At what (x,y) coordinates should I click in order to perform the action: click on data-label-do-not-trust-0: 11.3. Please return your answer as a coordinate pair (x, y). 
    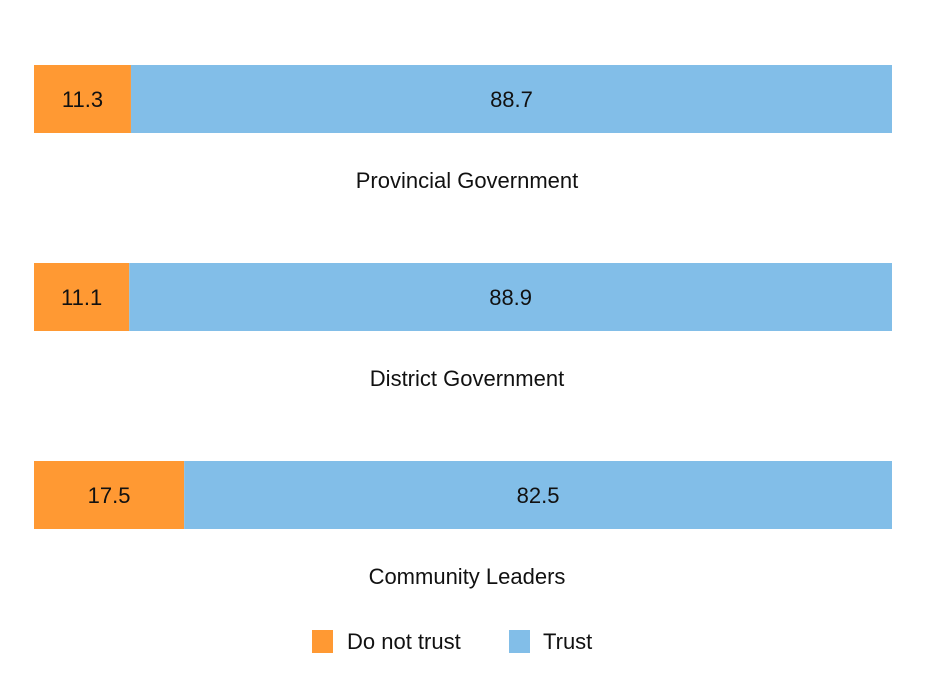
    Looking at the image, I should click on (82, 99).